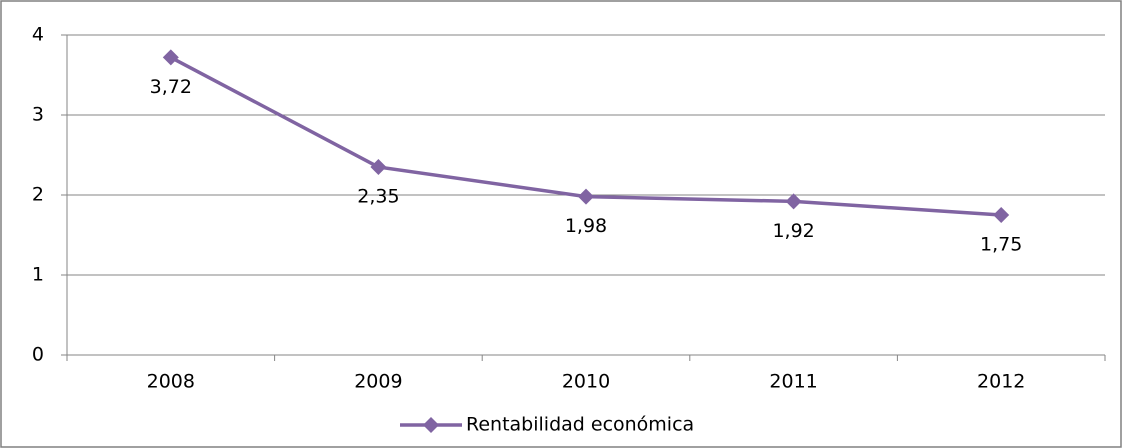 The width and height of the screenshot is (1128, 448). What do you see at coordinates (171, 382) in the screenshot?
I see `x-tick-label: 2008` at bounding box center [171, 382].